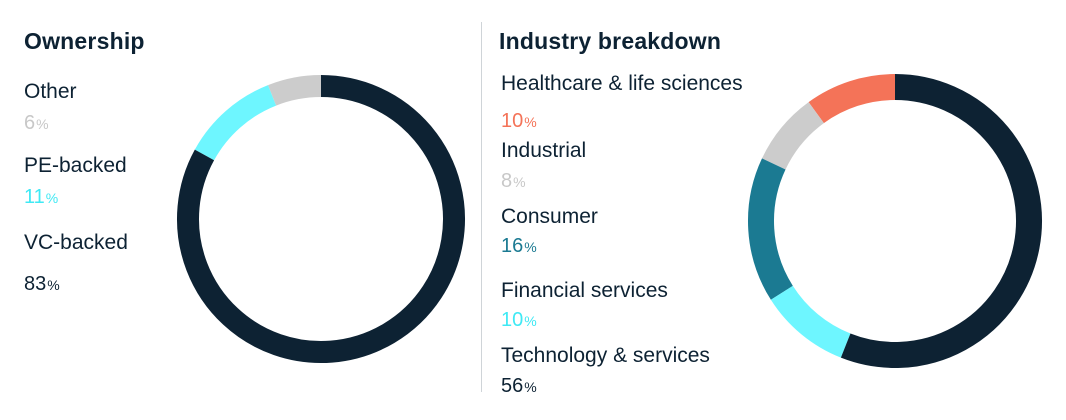  What do you see at coordinates (544, 150) in the screenshot?
I see `legend-label-industrial: Industrial` at bounding box center [544, 150].